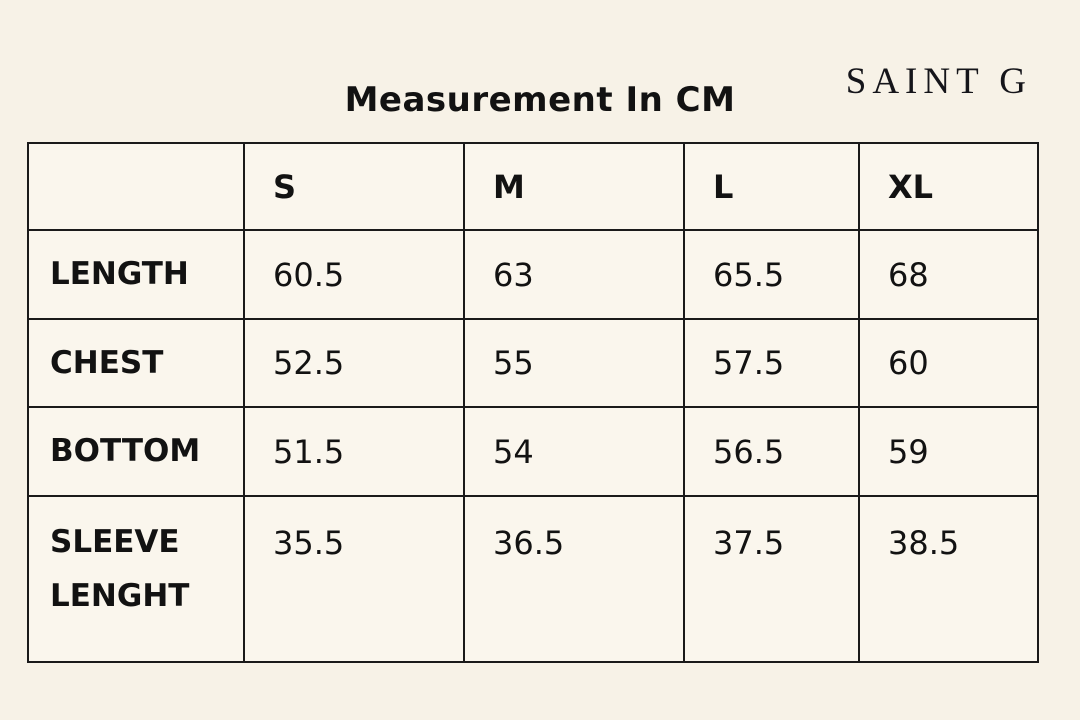  I want to click on table-row-length: LENGTH 60.5 63 65.5 68, so click(533, 274).